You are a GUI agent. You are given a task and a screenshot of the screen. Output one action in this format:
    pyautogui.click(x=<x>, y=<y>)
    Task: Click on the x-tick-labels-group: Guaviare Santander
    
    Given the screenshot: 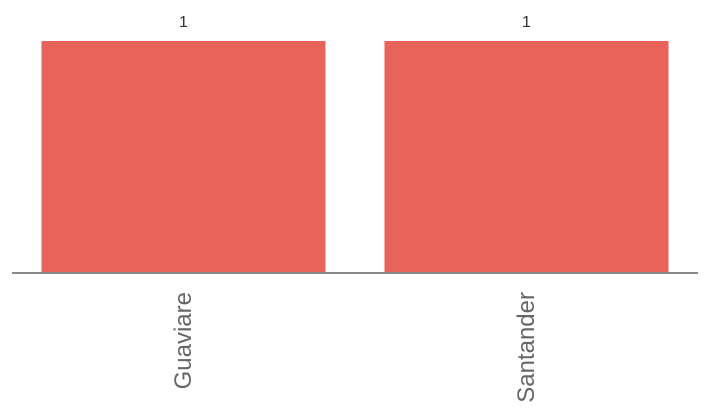 What is the action you would take?
    pyautogui.click(x=355, y=347)
    